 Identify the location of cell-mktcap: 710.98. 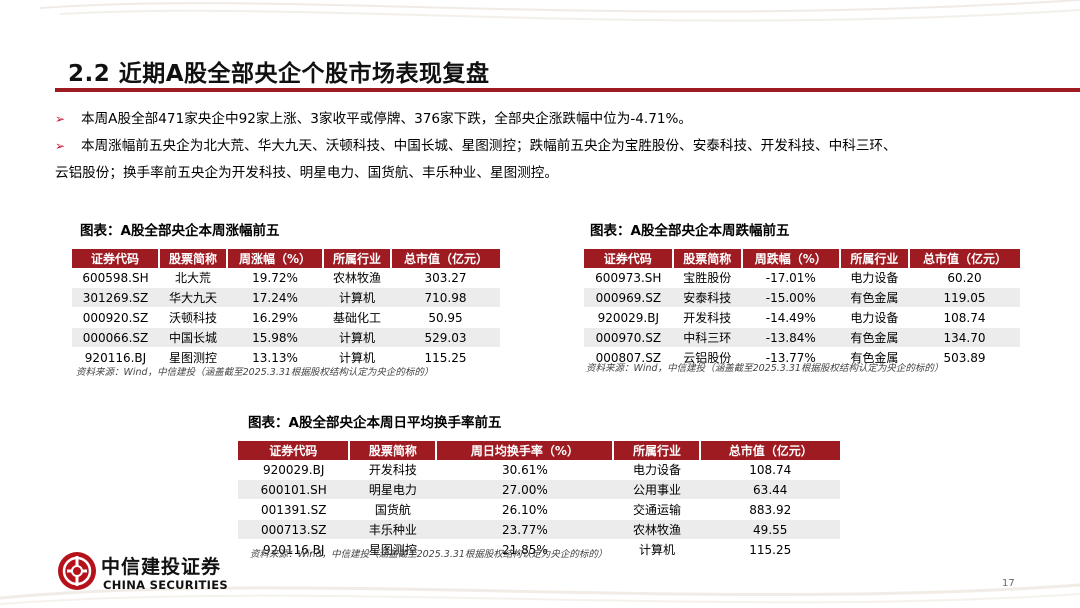
(445, 297).